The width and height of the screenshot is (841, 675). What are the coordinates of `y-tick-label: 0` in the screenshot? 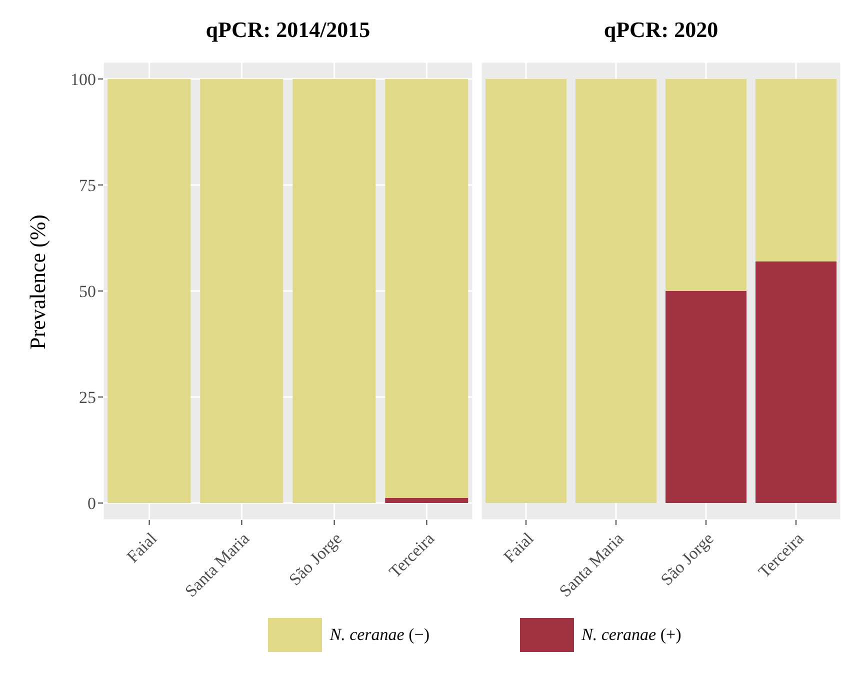 It's located at (92, 504).